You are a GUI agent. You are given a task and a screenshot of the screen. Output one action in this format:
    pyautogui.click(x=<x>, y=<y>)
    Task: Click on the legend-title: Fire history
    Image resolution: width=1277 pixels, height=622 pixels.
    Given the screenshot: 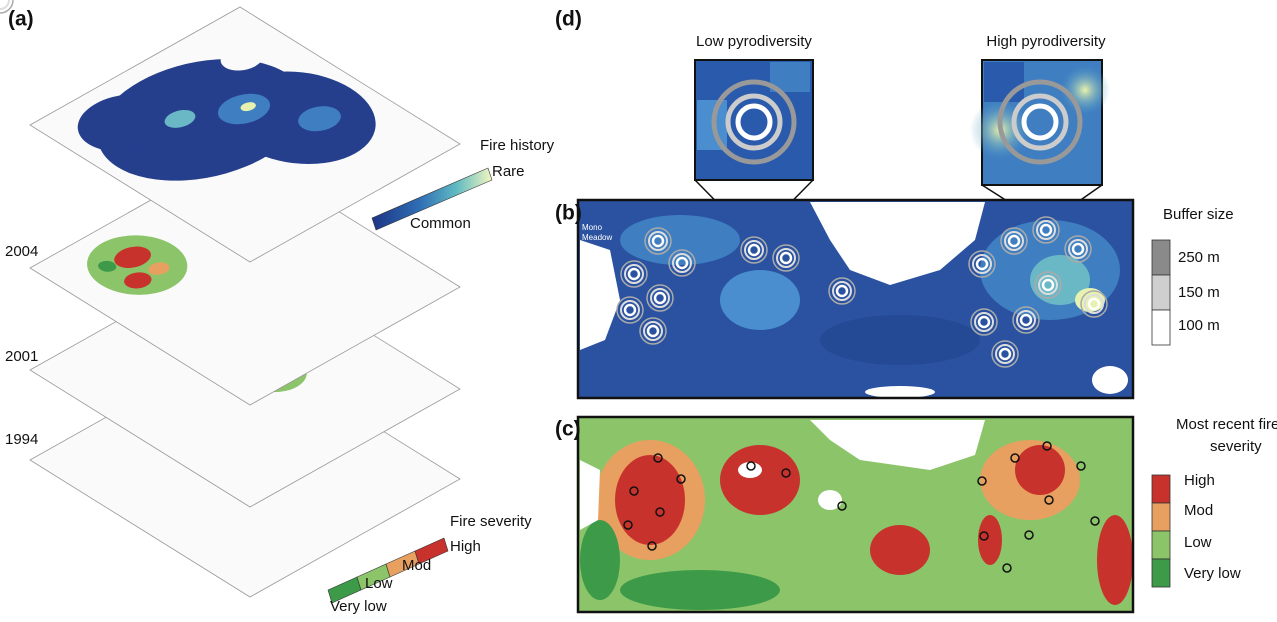 What is the action you would take?
    pyautogui.click(x=517, y=145)
    